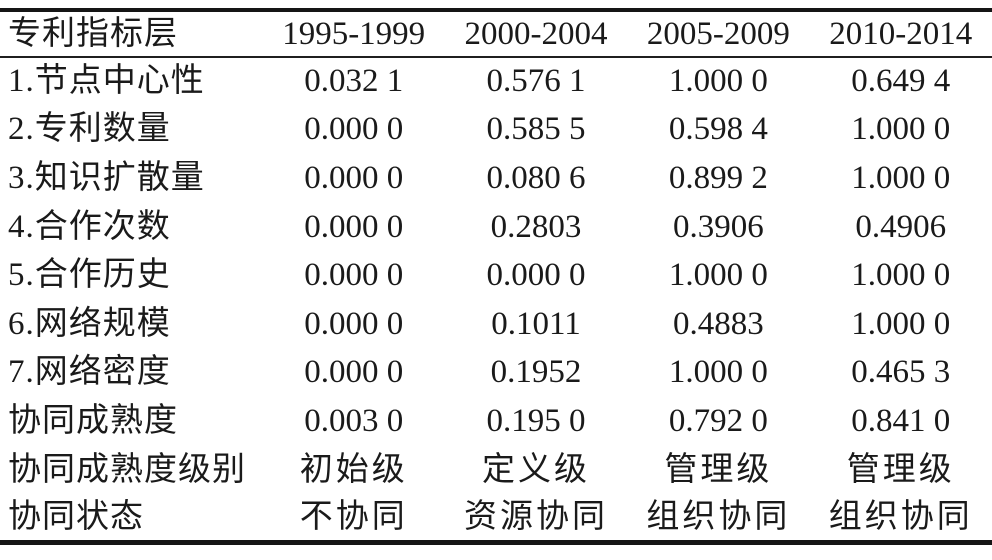 Image resolution: width=992 pixels, height=560 pixels. Describe the element at coordinates (718, 226) in the screenshot. I see `value-cell: 0.3906` at that location.